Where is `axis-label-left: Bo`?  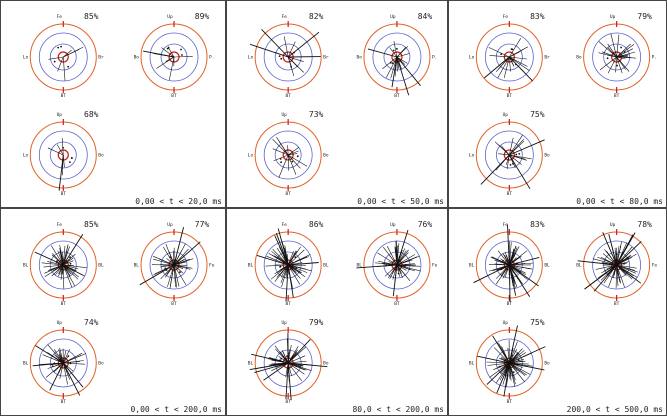
axis-label-left: Bo is located at coordinates (137, 58).